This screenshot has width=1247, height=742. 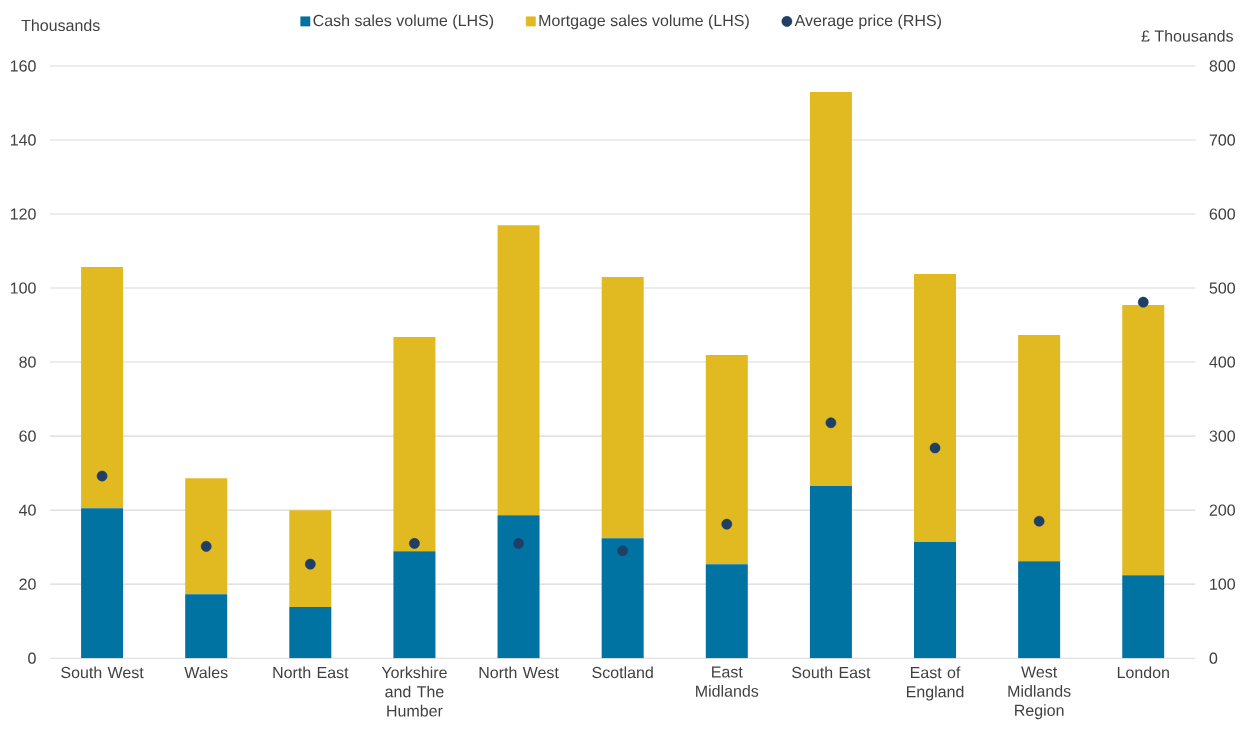 What do you see at coordinates (1213, 658) in the screenshot?
I see `y2-tick-label: 0` at bounding box center [1213, 658].